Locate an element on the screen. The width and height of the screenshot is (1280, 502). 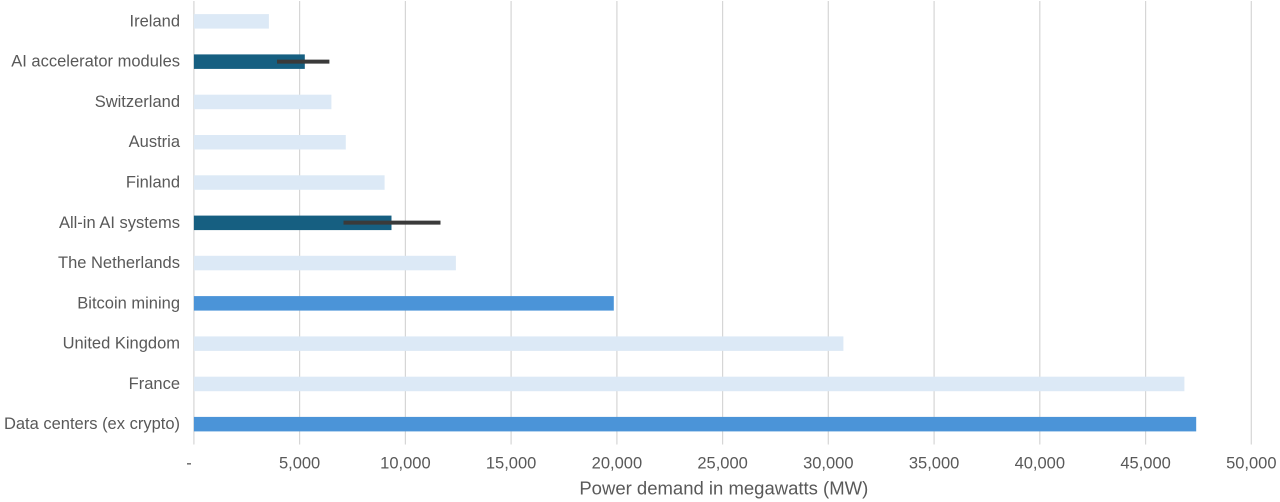
svg-text: United Kingdom is located at coordinates (121, 344).